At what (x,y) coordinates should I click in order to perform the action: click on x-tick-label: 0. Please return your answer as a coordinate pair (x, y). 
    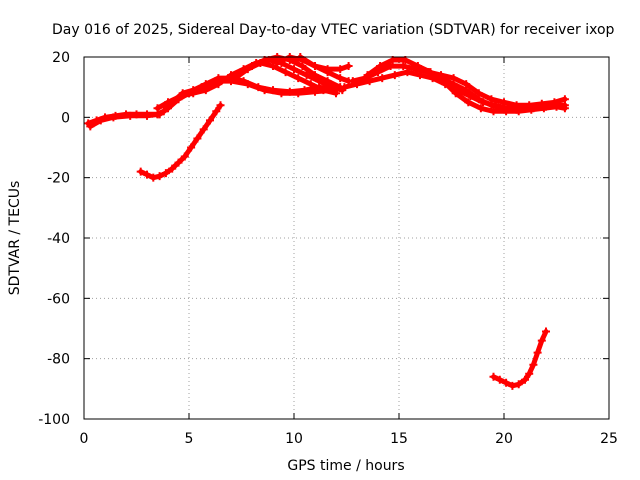
    Looking at the image, I should click on (84, 439).